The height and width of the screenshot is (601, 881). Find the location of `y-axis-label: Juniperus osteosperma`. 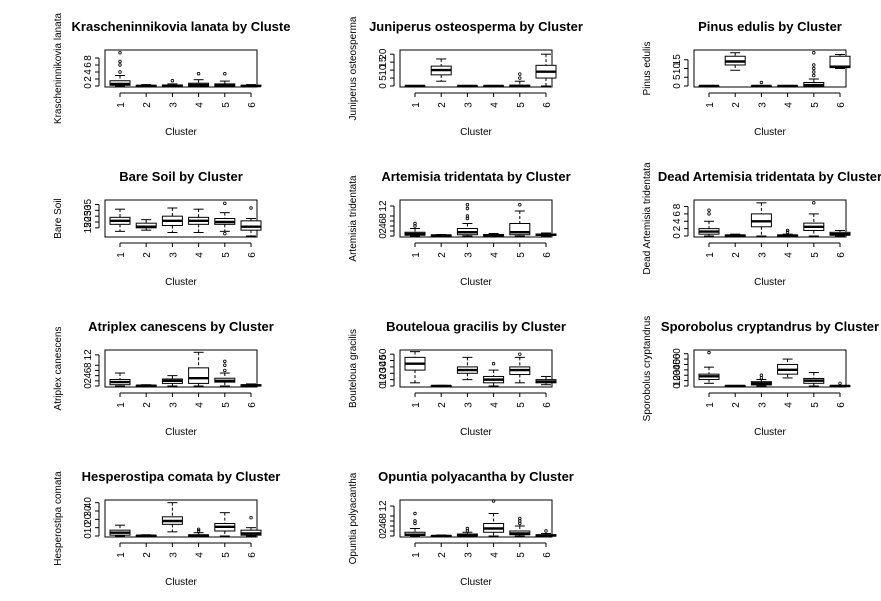

y-axis-label: Juniperus osteosperma is located at coordinates (353, 68).